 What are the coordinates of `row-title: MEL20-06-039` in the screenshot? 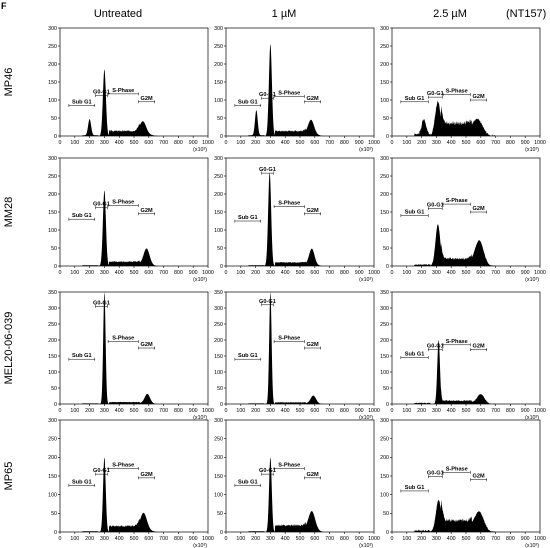 It's located at (9, 348).